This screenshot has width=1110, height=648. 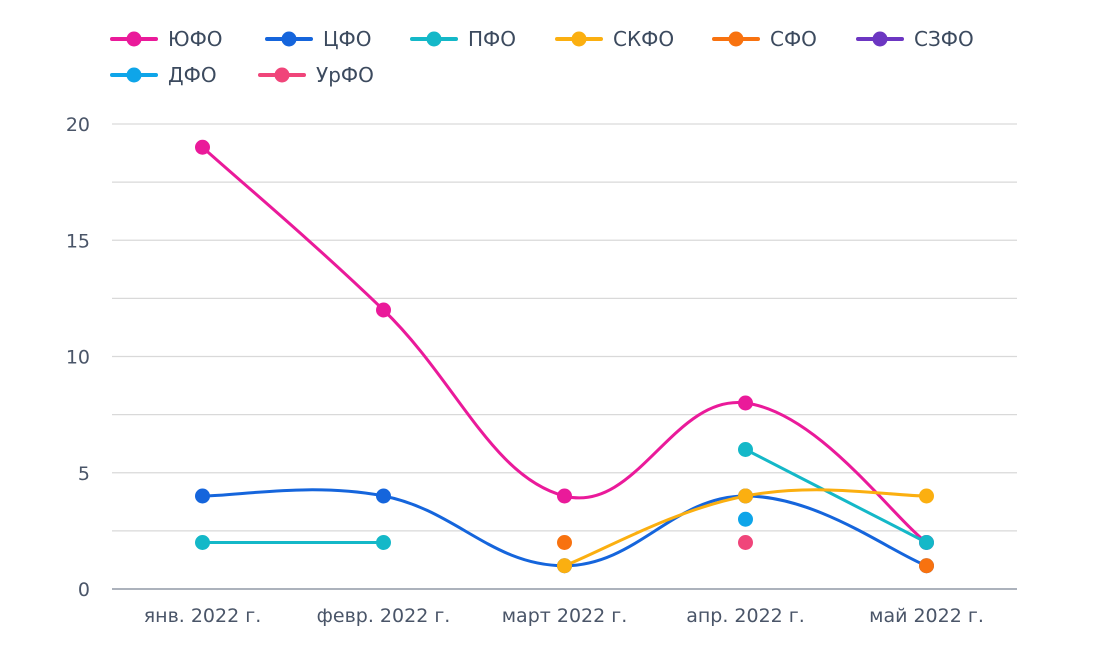 I want to click on legend-label: ЦФО, so click(x=347, y=39).